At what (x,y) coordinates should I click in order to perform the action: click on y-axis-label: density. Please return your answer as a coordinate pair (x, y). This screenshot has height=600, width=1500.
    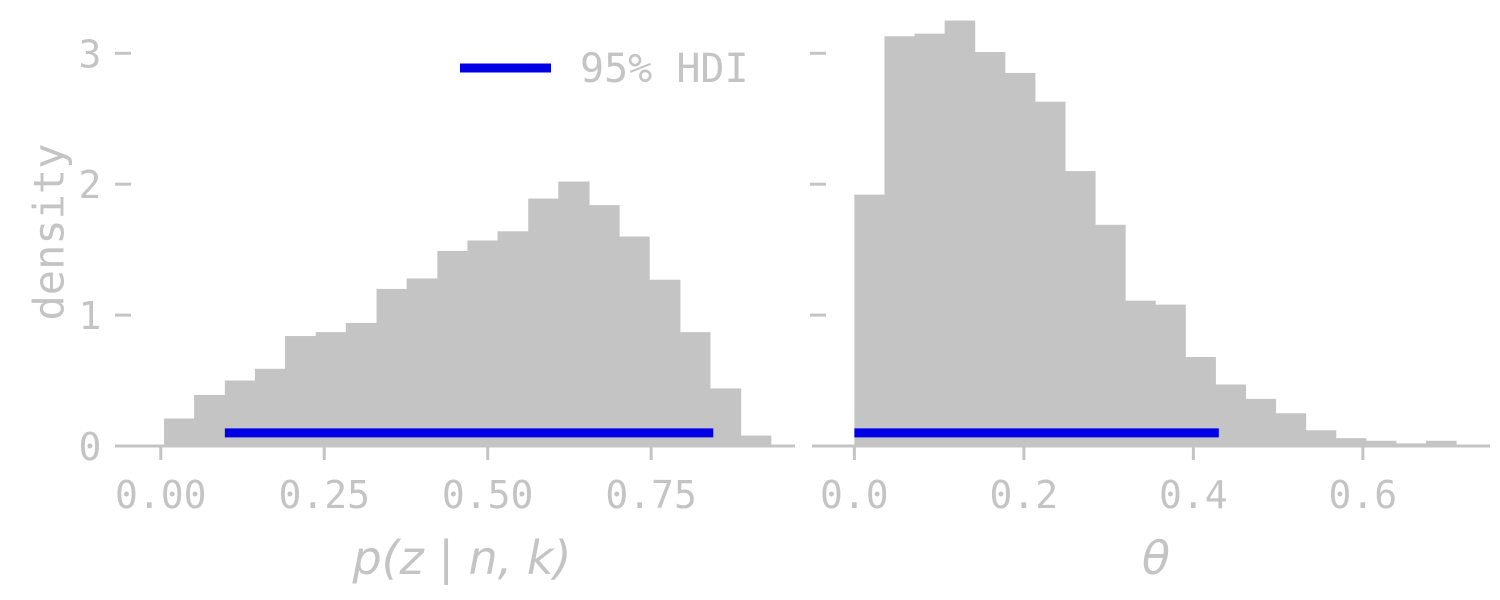
    Looking at the image, I should click on (49, 231).